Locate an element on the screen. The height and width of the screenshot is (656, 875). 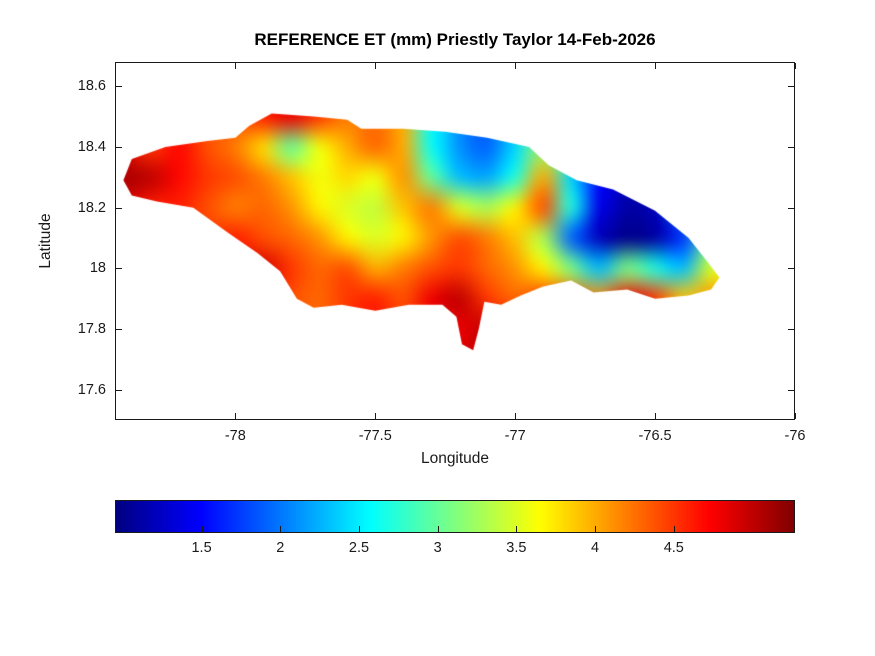
colorbar-border is located at coordinates (455, 516).